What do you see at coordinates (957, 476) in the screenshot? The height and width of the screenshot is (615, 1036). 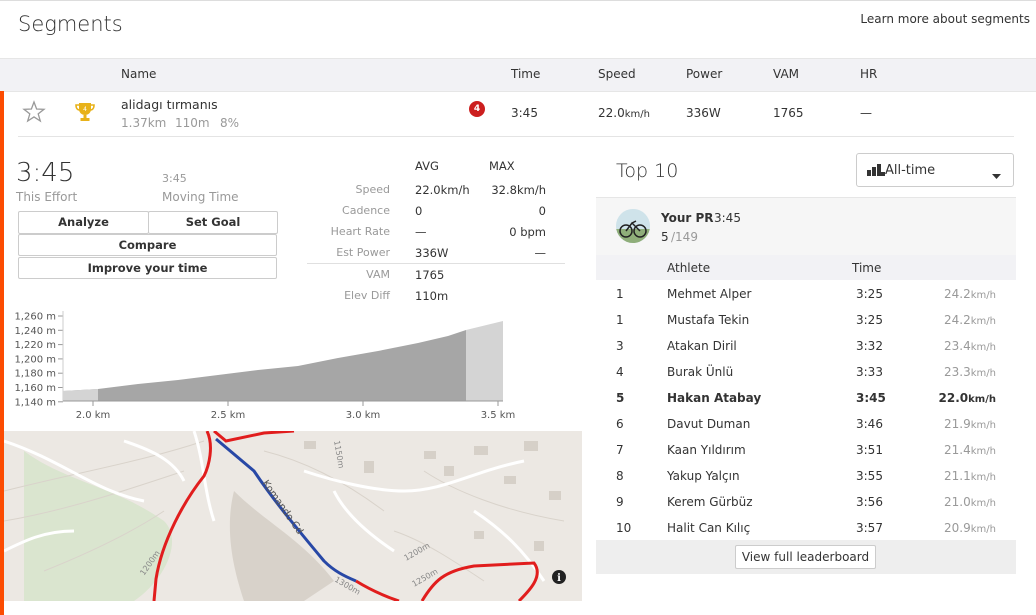 I see `lb-speed-value: 21.1` at bounding box center [957, 476].